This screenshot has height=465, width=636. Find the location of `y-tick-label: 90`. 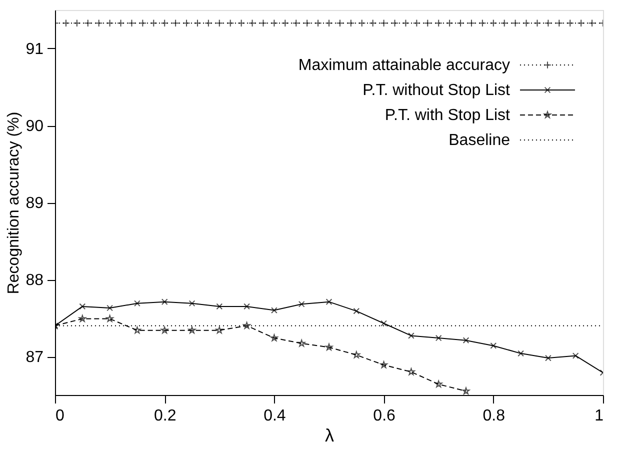

y-tick-label: 90 is located at coordinates (35, 126).